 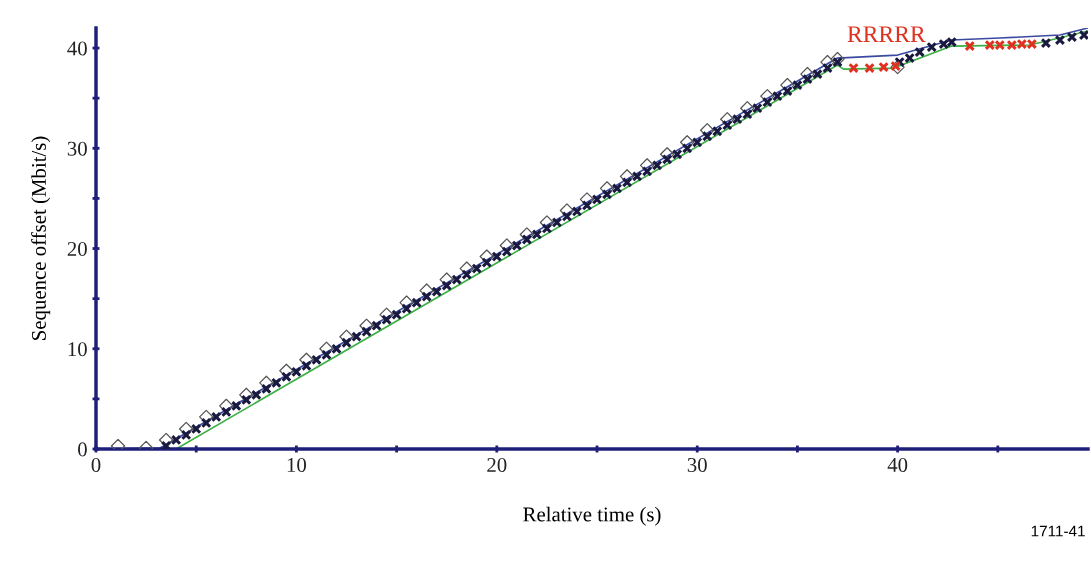 I want to click on y-tick-label: 40, so click(x=77, y=48).